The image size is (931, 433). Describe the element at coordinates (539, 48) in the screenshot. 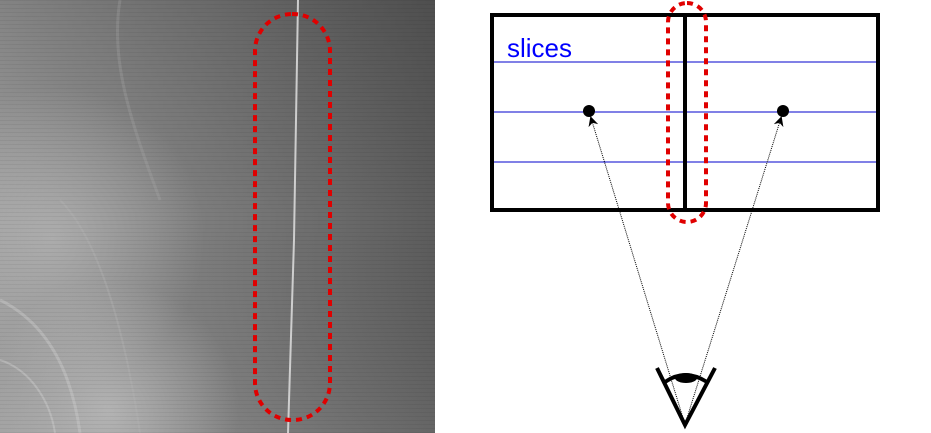

I see `slices-label: slices` at that location.